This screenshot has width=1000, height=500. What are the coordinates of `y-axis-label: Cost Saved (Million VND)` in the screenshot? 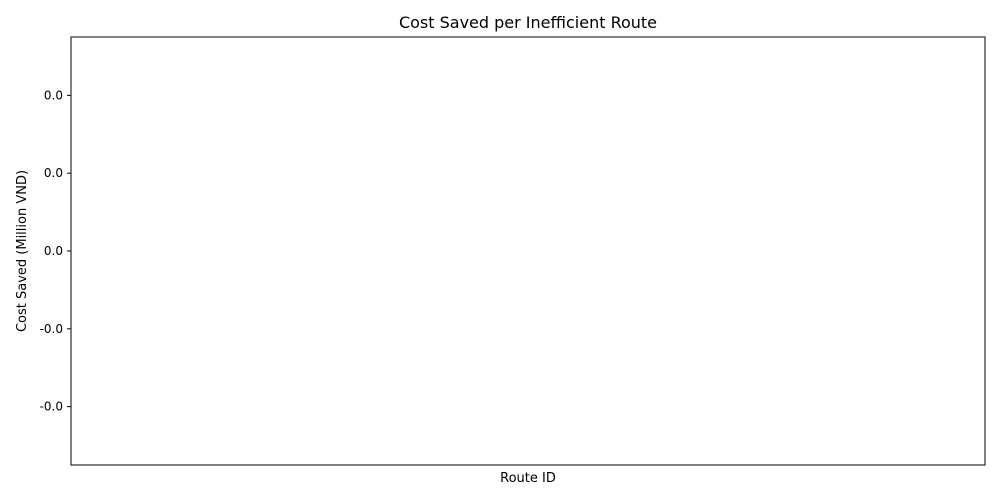 It's located at (22, 251).